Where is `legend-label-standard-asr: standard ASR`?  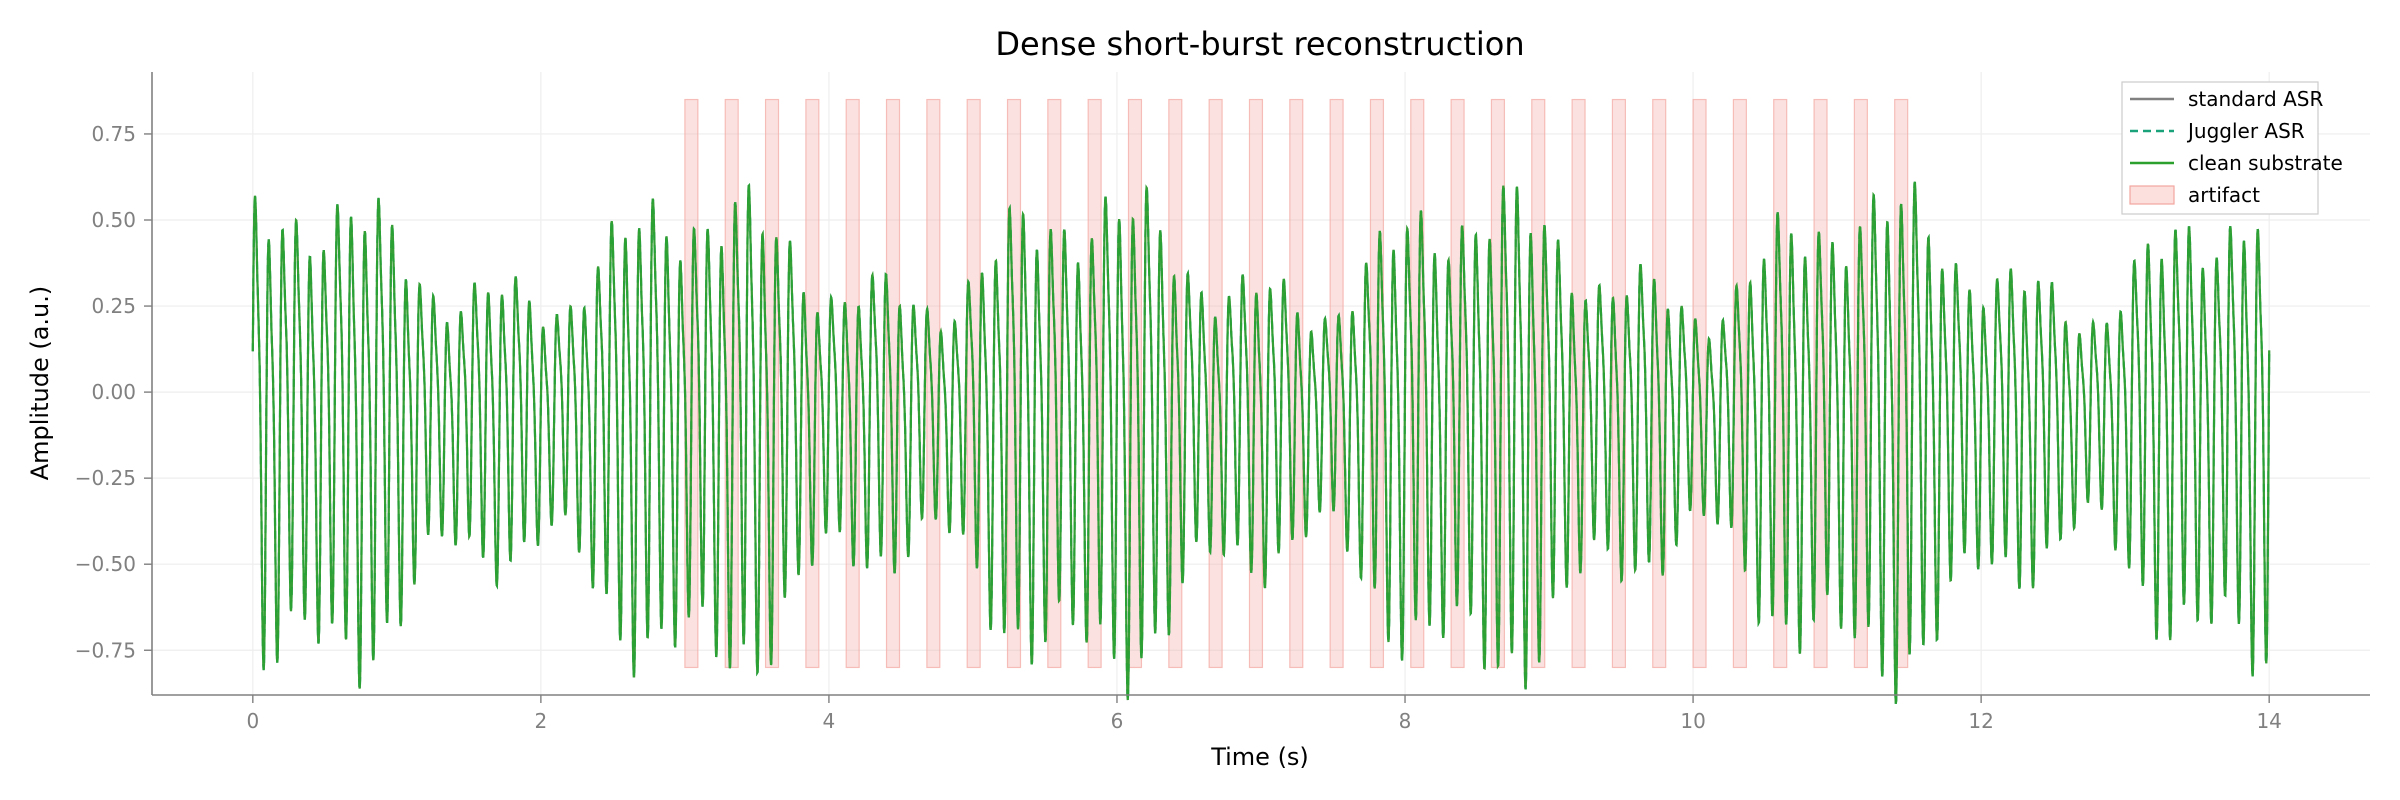 legend-label-standard-asr: standard ASR is located at coordinates (2255, 99).